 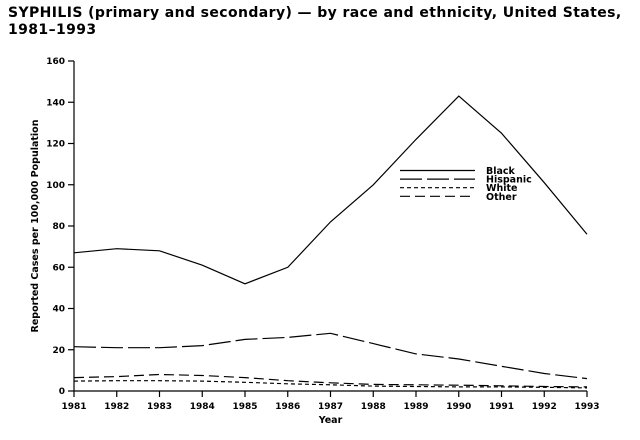 I want to click on y-tick-label: 40, so click(x=58, y=310).